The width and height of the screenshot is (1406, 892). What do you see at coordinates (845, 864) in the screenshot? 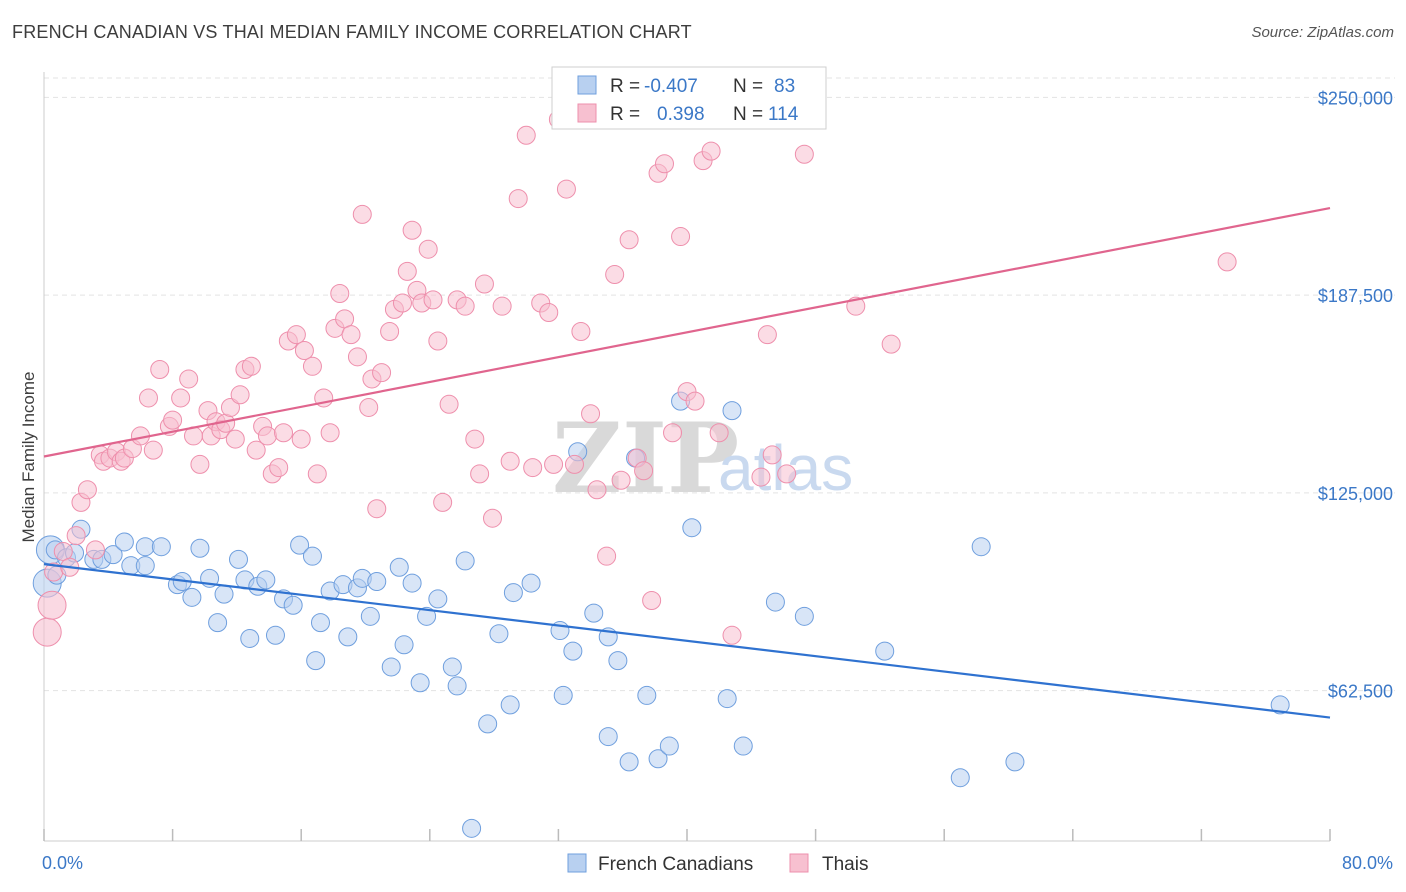
I see `bottom-legend-label-pink: Thais` at bounding box center [845, 864].